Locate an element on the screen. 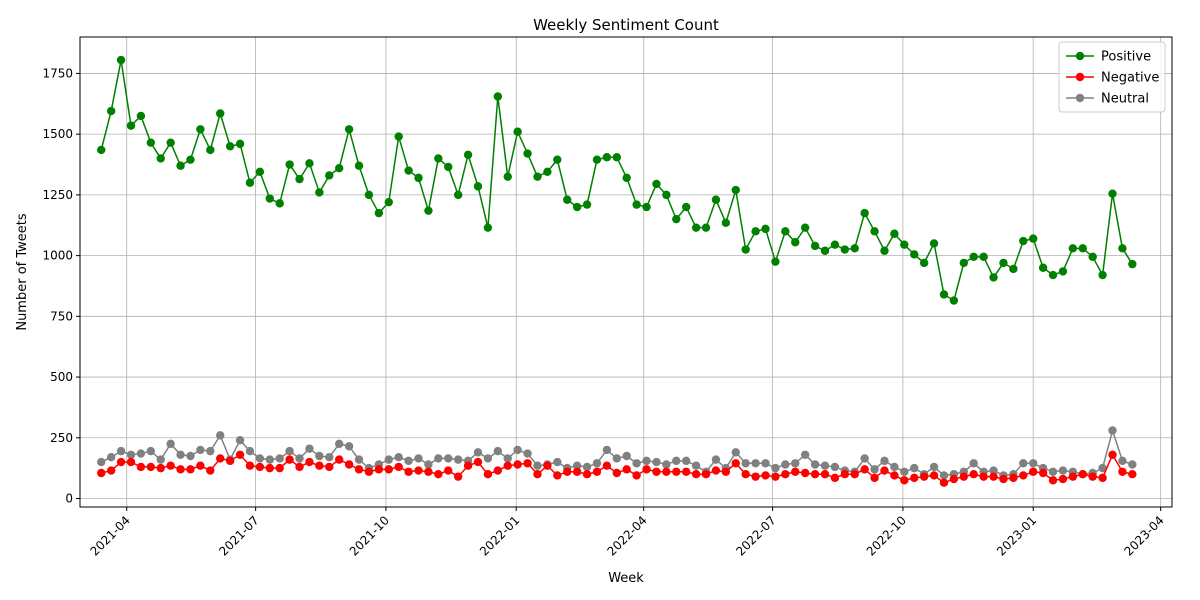  y-tick-label: 500 is located at coordinates (61, 377).